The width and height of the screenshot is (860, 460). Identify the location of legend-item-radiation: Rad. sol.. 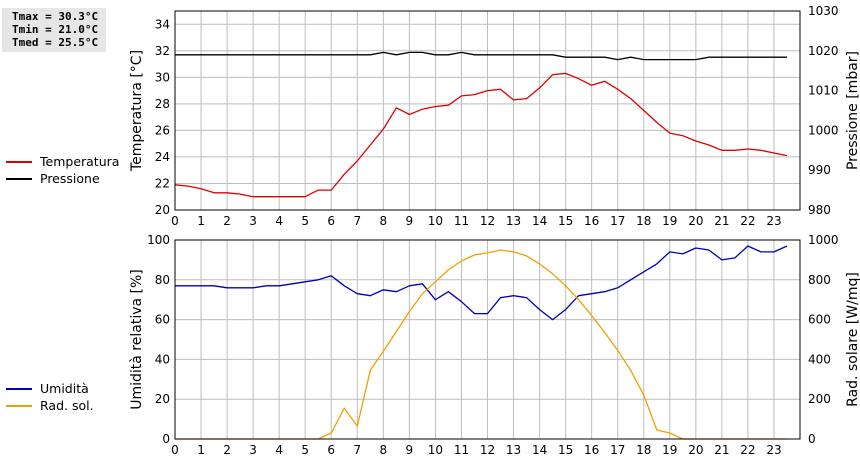
(50, 405).